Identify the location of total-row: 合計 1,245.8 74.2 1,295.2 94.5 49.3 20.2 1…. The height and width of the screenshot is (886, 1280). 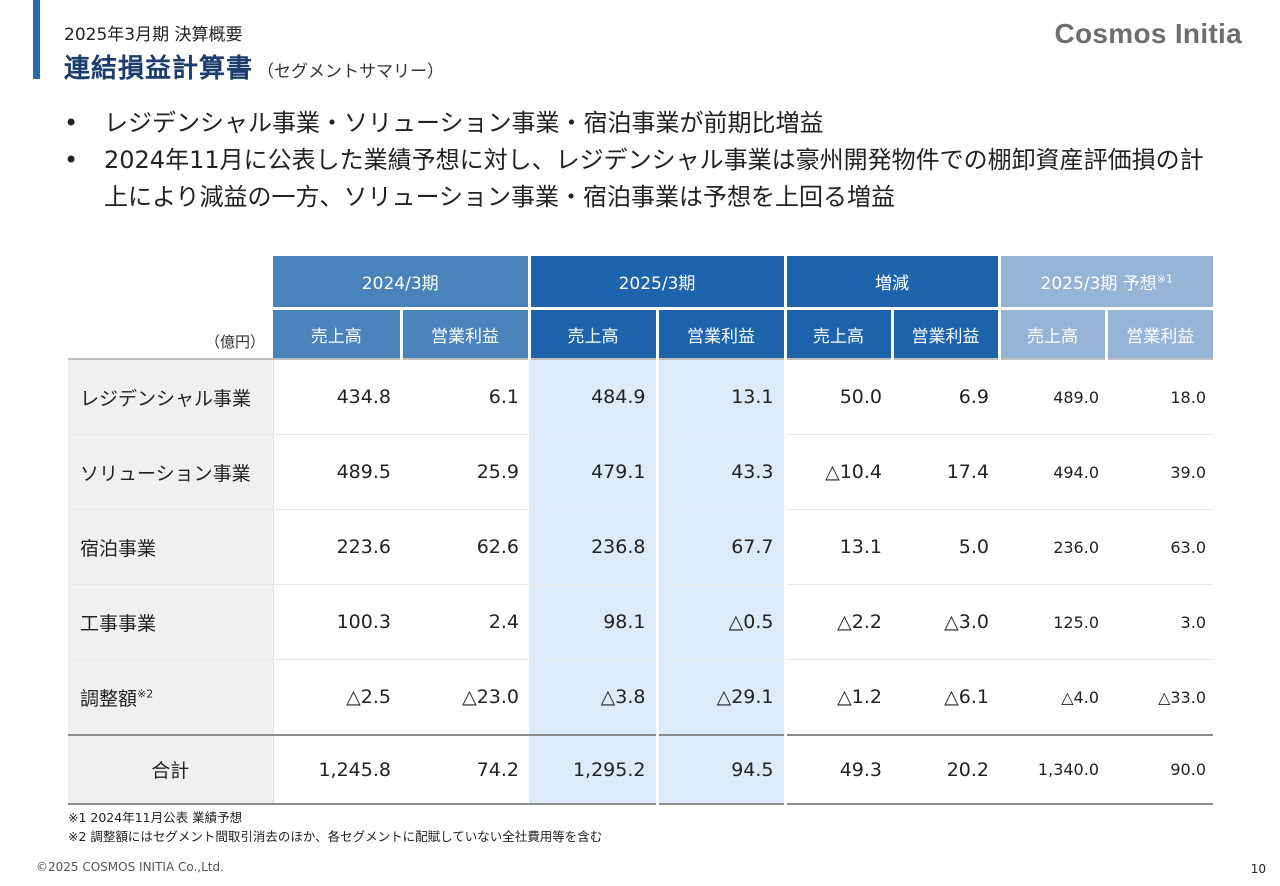
(640, 769).